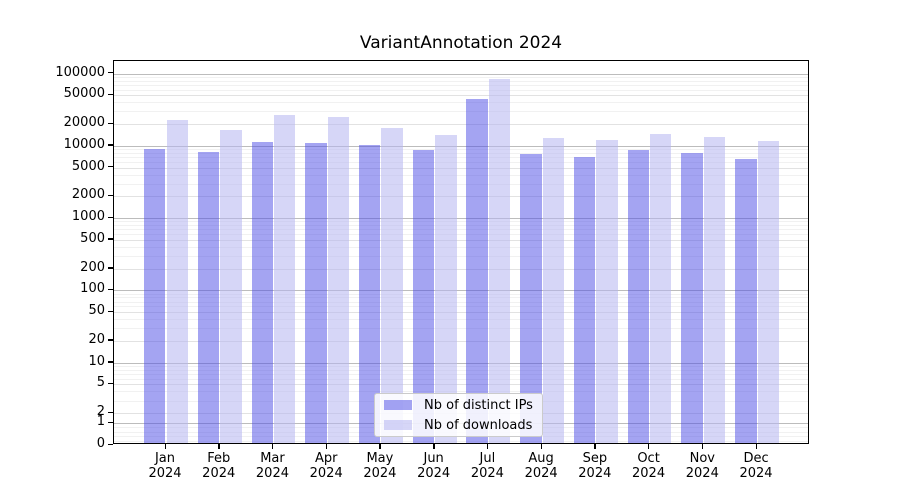  Describe the element at coordinates (219, 458) in the screenshot. I see `x-tick-month: Feb` at that location.